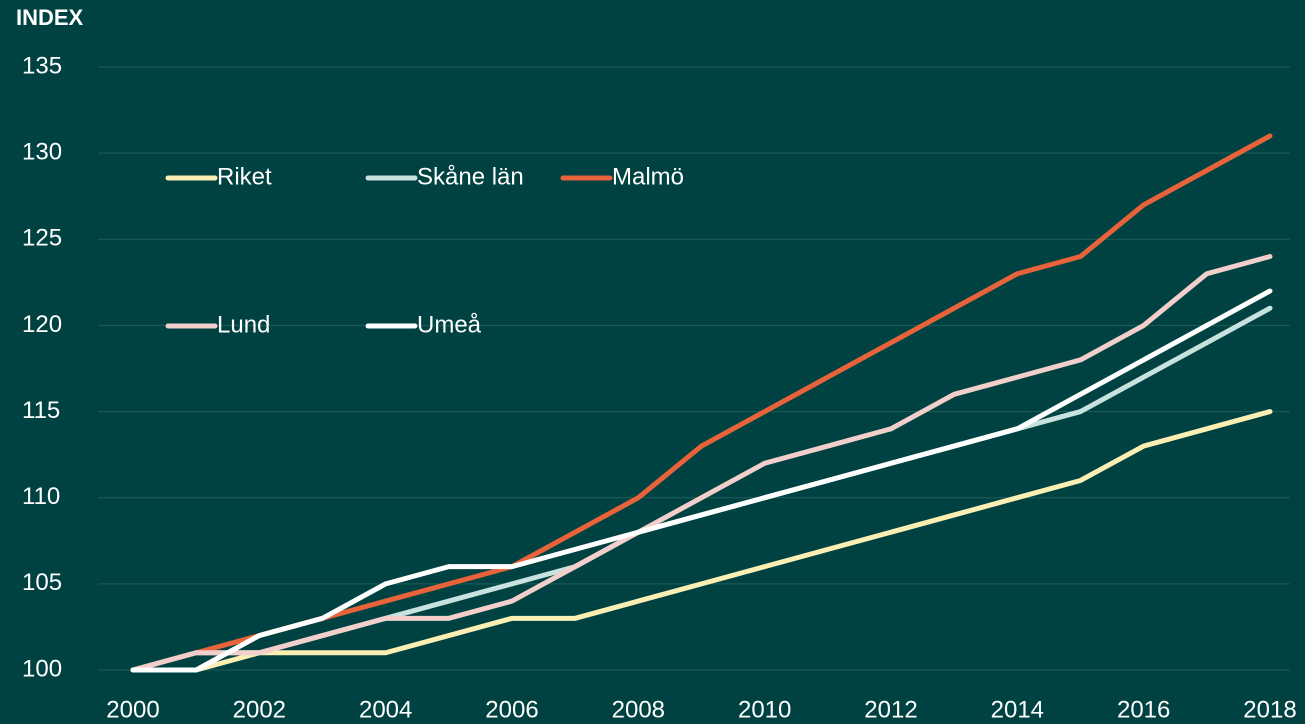  Describe the element at coordinates (449, 324) in the screenshot. I see `legend-label: Umeå` at that location.